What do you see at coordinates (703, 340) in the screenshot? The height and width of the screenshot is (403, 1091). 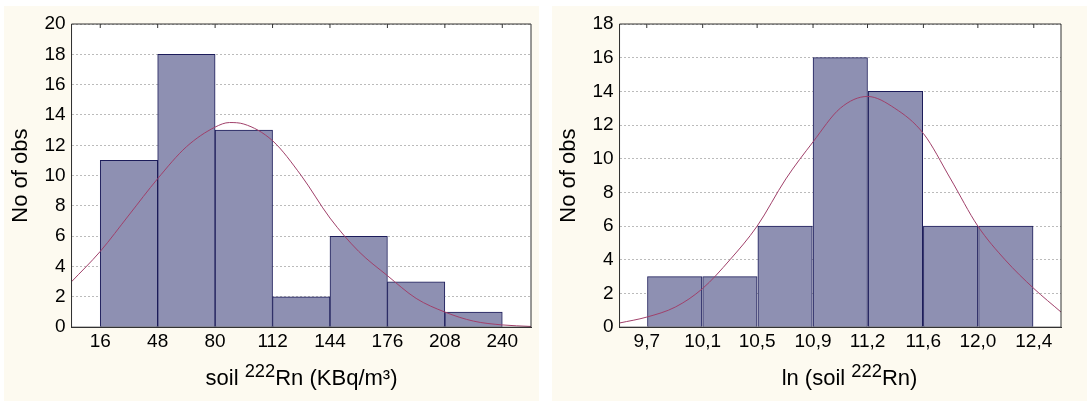 I see `x-tick-label: 10,1` at bounding box center [703, 340].